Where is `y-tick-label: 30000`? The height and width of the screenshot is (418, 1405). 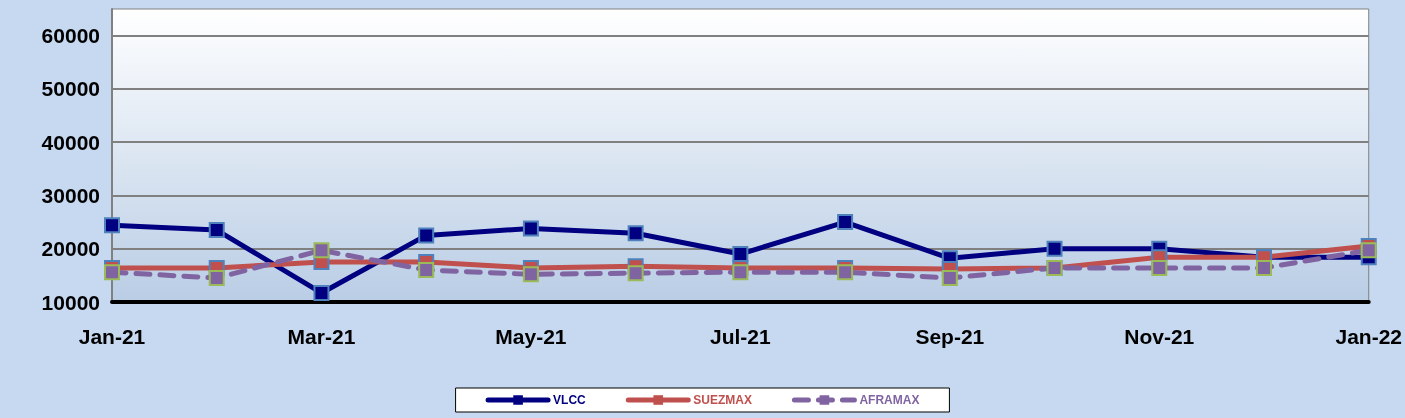
y-tick-label: 30000 is located at coordinates (70, 195).